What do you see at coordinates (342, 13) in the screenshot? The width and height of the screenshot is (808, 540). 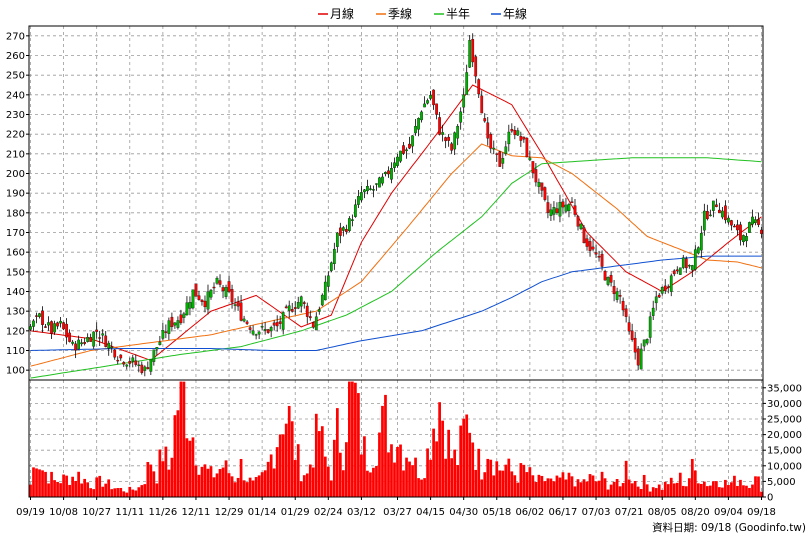 I see `legend-label: 月線` at bounding box center [342, 13].